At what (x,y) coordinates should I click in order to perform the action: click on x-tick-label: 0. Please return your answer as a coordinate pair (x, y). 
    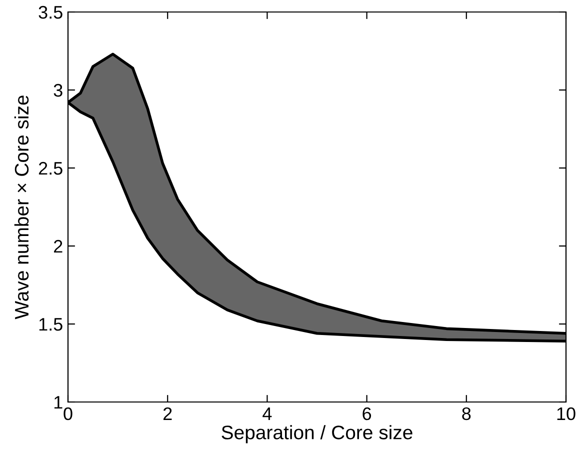
    Looking at the image, I should click on (68, 413).